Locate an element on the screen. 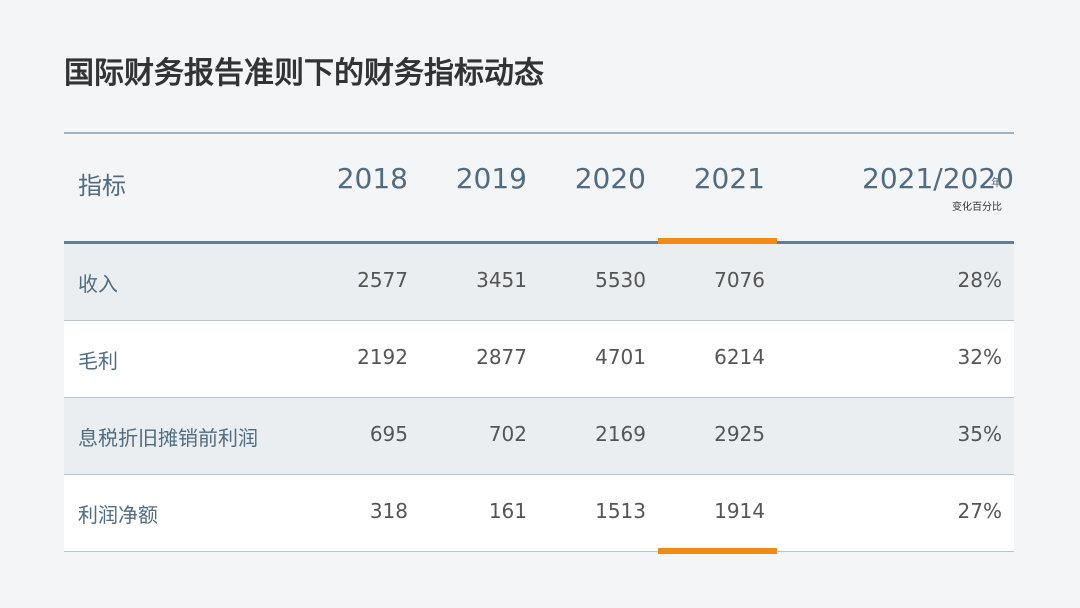 The image size is (1080, 608). header-cell: 2021/2020 is located at coordinates (938, 178).